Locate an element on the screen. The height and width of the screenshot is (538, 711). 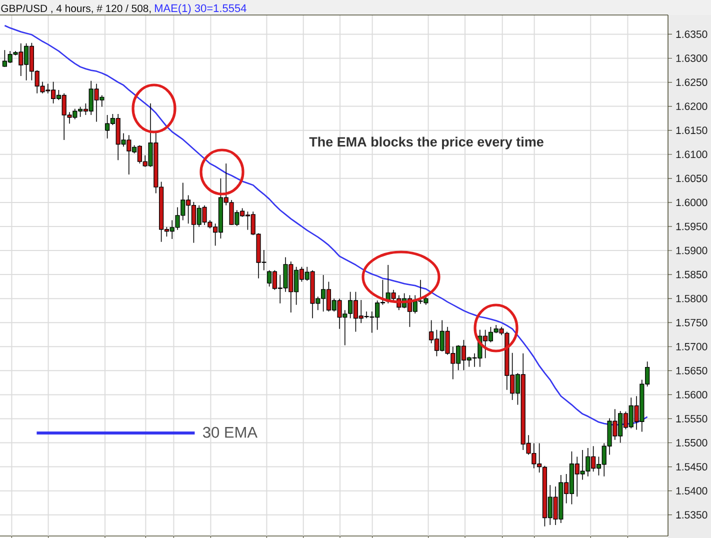
y-tick-label: 1.5900 is located at coordinates (692, 250).